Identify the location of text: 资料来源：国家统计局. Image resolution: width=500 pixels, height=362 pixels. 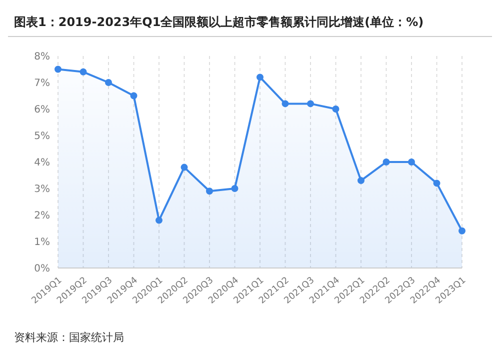
(69, 337).